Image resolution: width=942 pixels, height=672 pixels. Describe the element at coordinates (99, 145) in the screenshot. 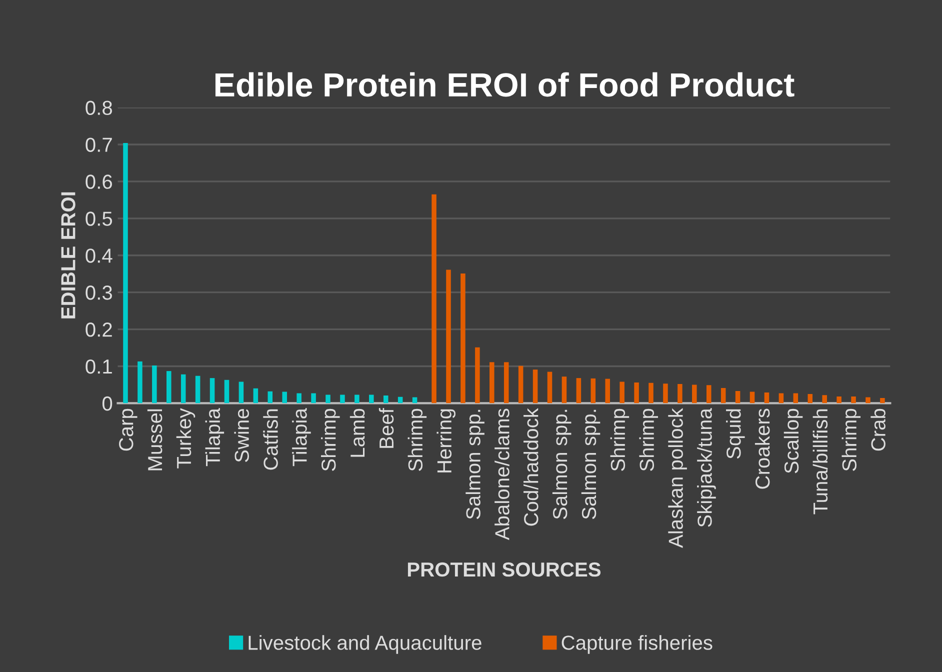

I see `y-tick-label: 0.7` at that location.